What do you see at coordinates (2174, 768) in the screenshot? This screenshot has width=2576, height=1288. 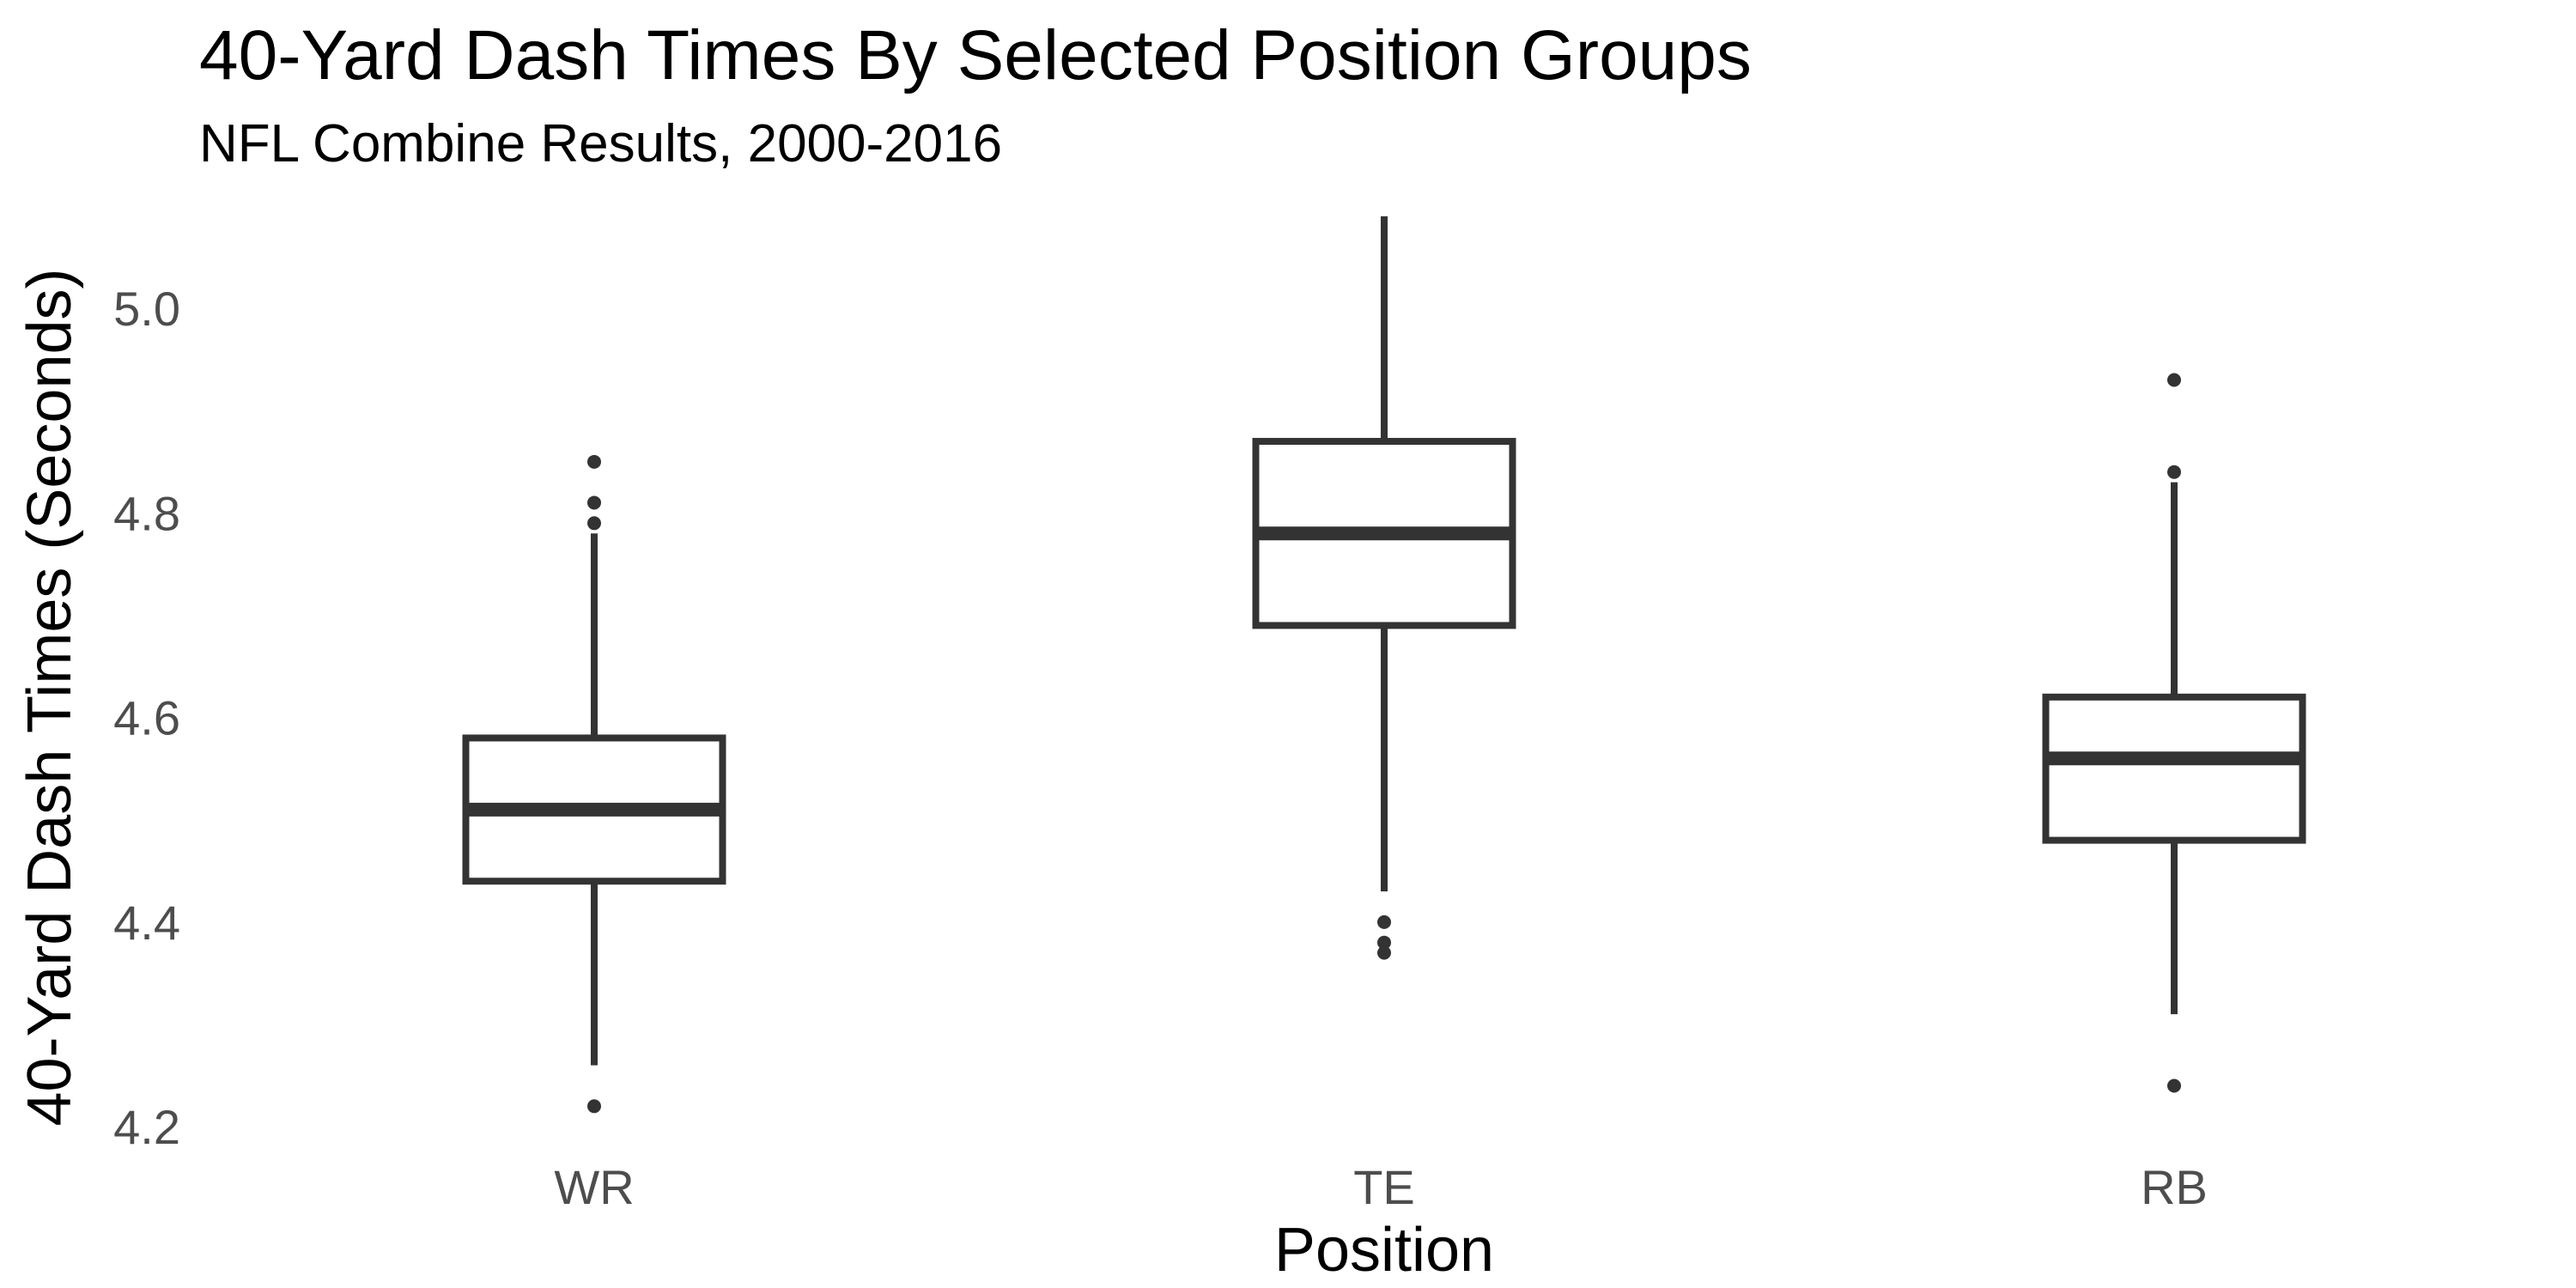 I see `iqr-box` at bounding box center [2174, 768].